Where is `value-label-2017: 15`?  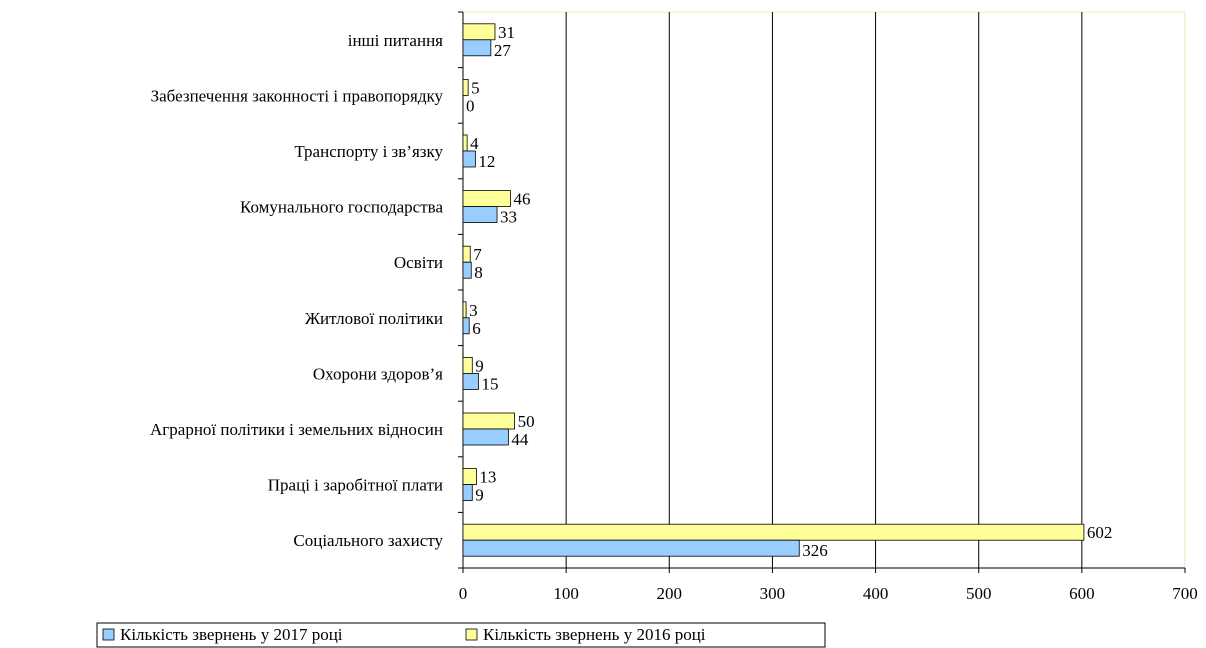 value-label-2017: 15 is located at coordinates (489, 383).